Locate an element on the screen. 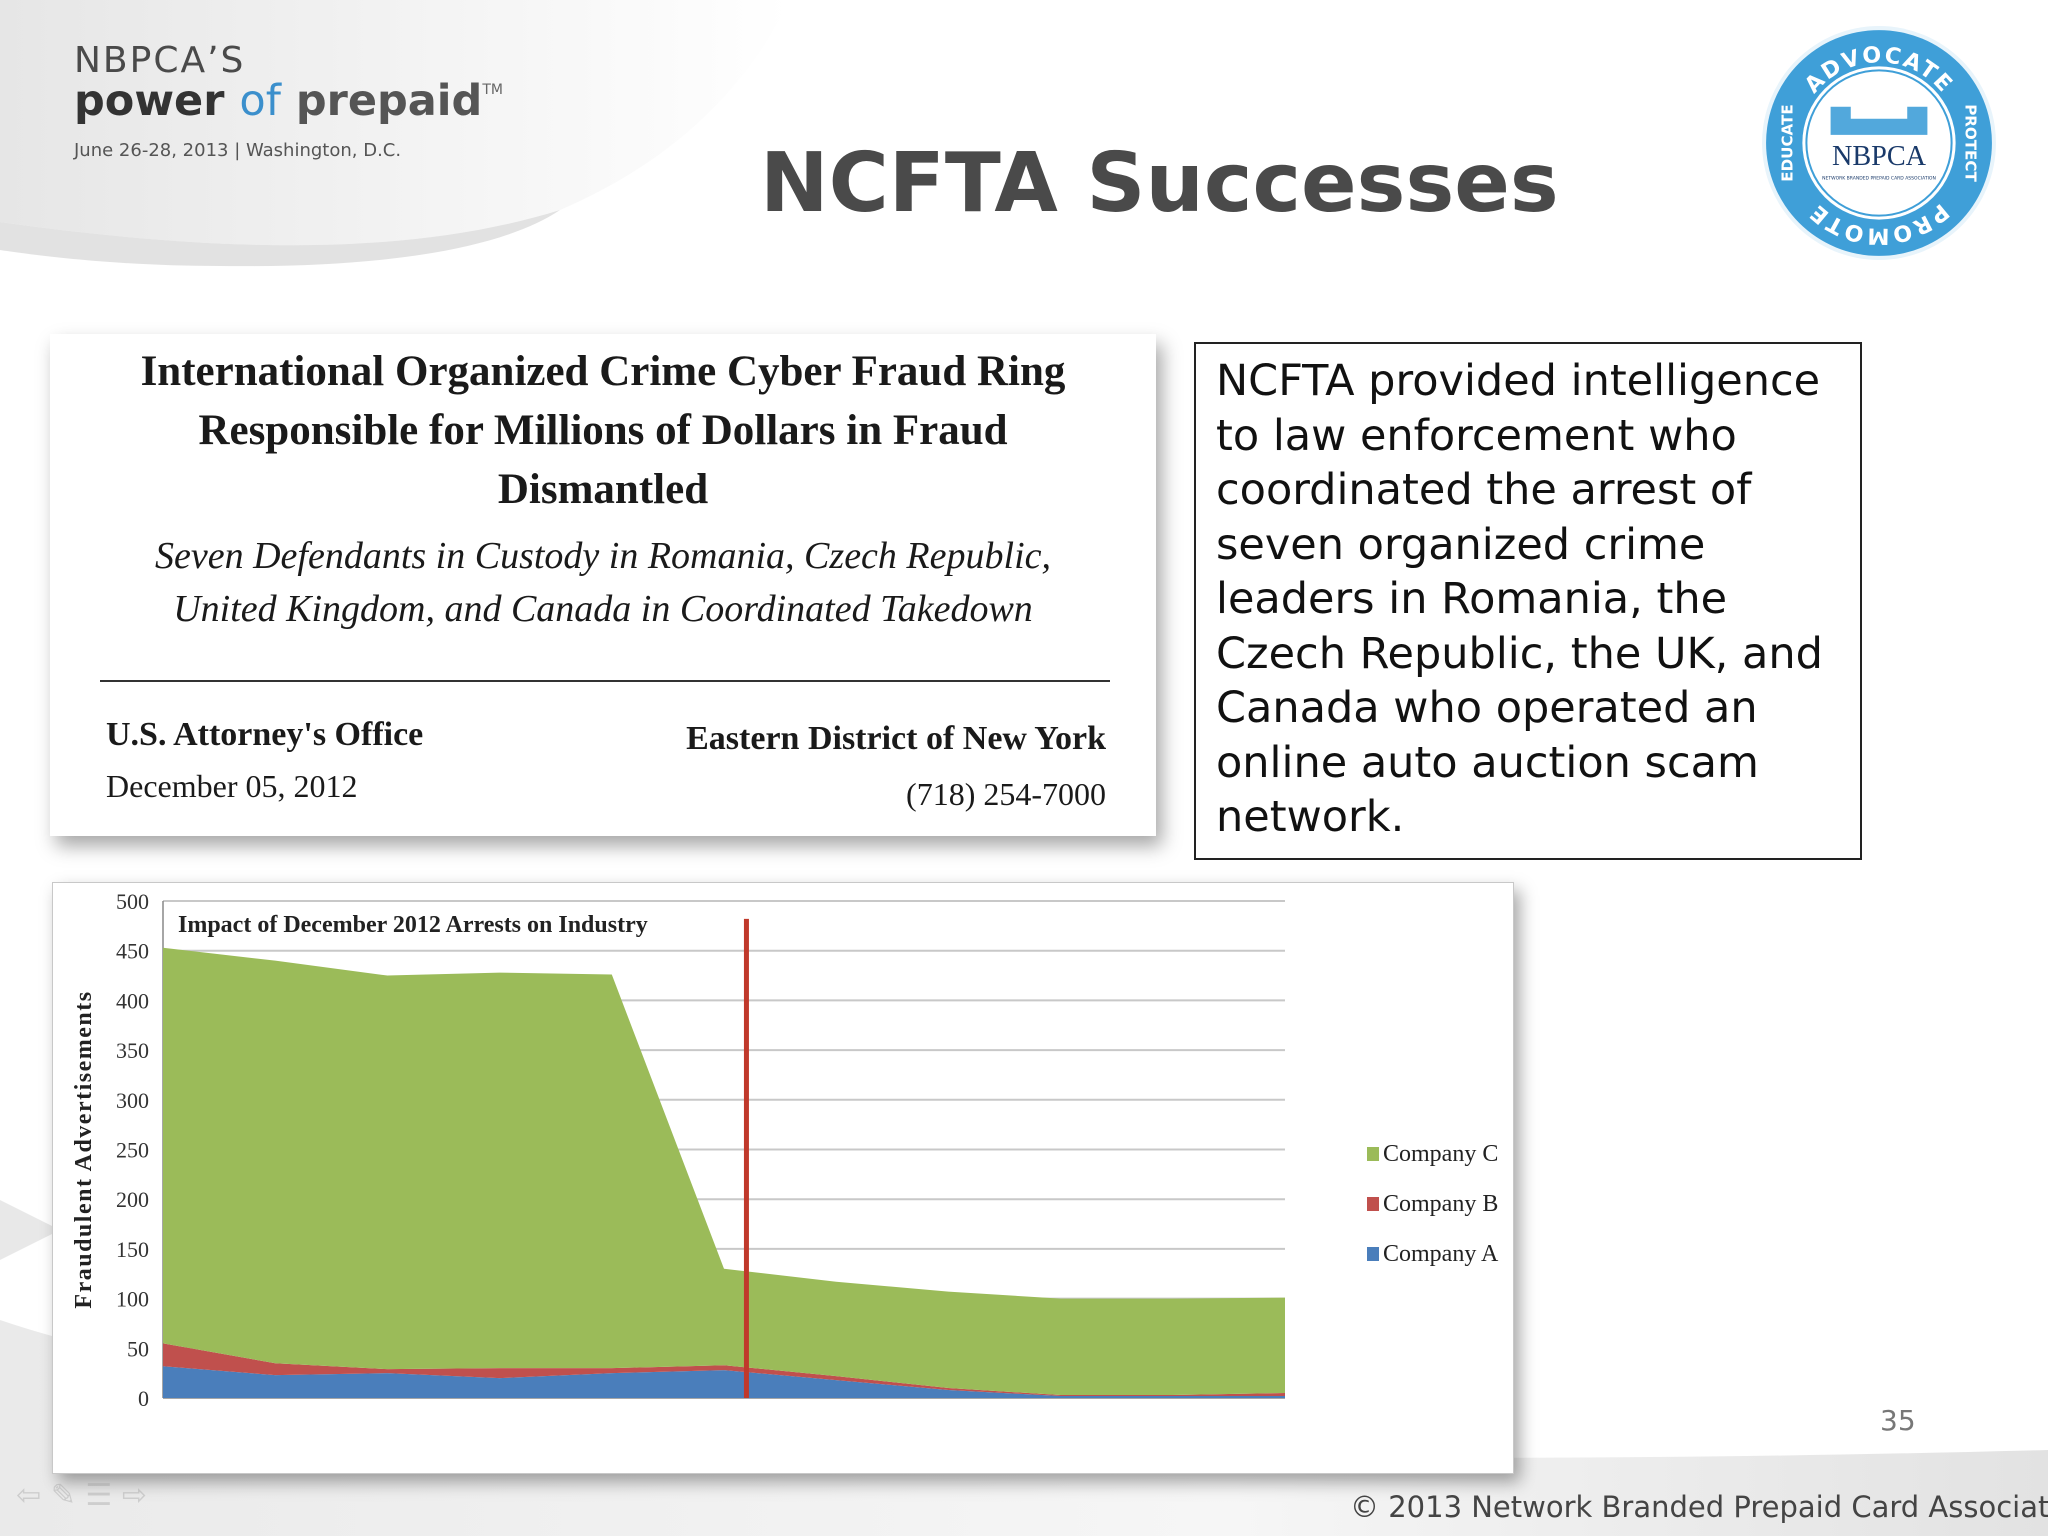 The height and width of the screenshot is (1536, 2048). press-office: U.S. Attorney's Office is located at coordinates (265, 734).